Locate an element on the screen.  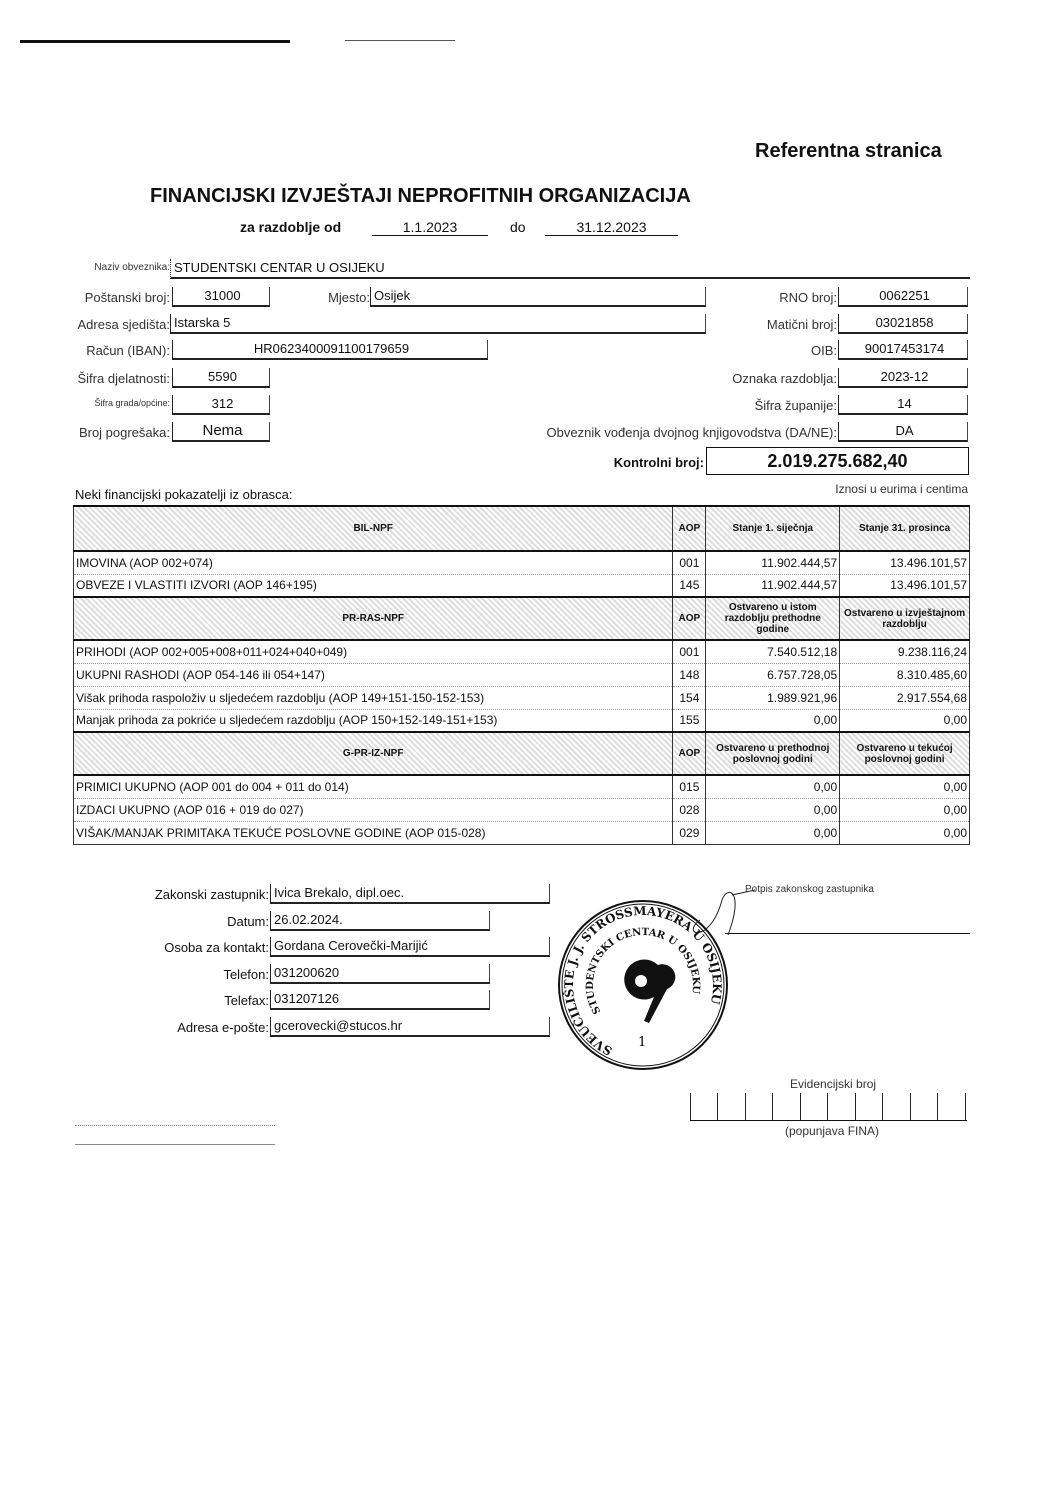
section-name: G-PR-IZ-NPF is located at coordinates (373, 753).